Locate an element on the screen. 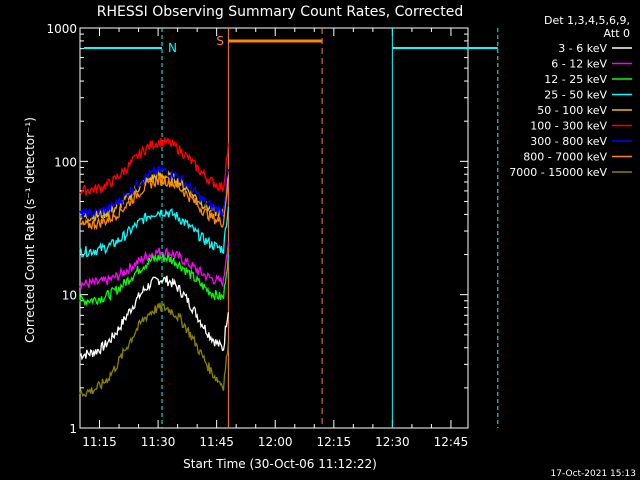 The height and width of the screenshot is (480, 640). y-tick-label: 1000 is located at coordinates (61, 29).